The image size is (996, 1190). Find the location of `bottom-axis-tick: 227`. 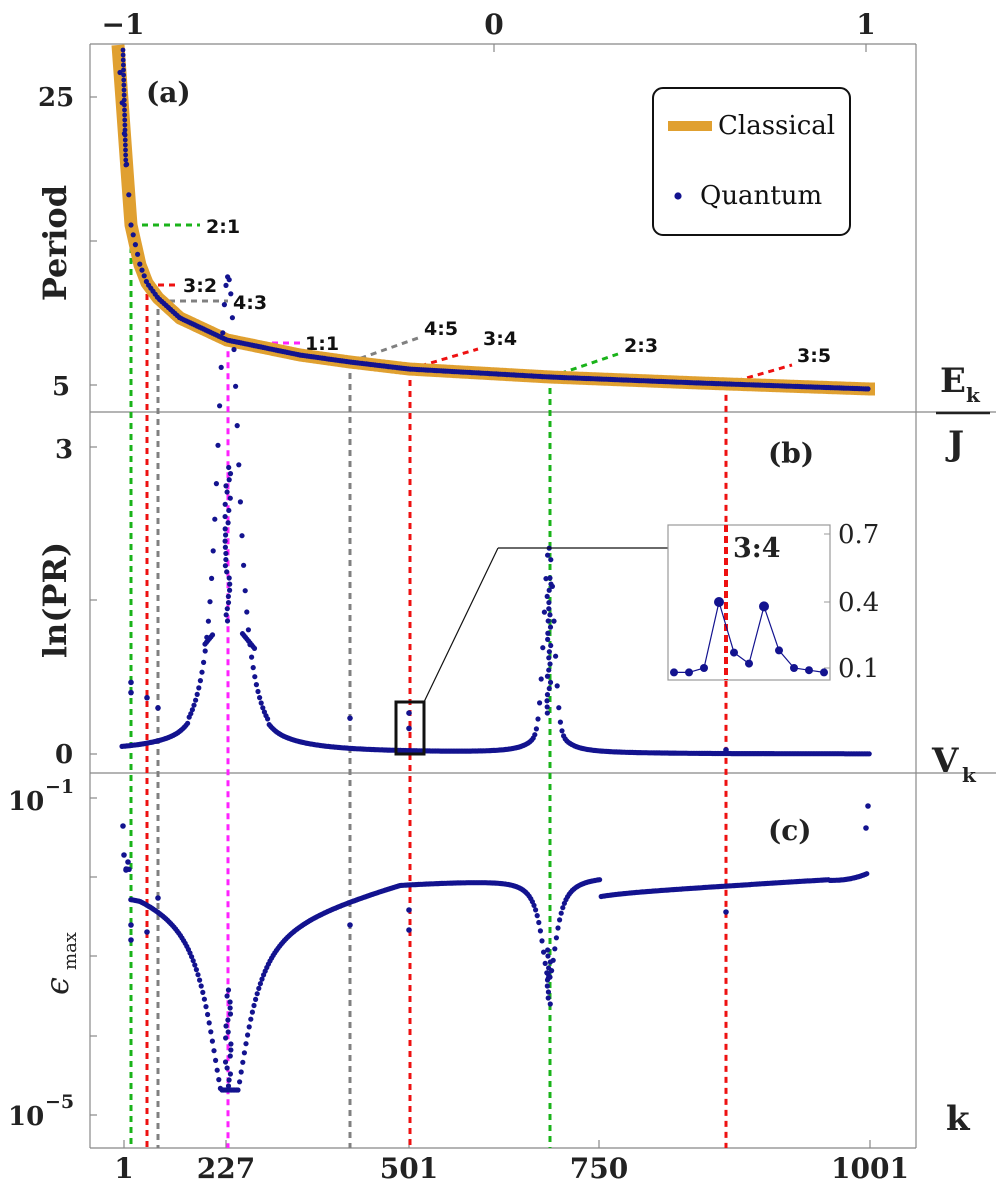

bottom-axis-tick: 227 is located at coordinates (226, 1168).